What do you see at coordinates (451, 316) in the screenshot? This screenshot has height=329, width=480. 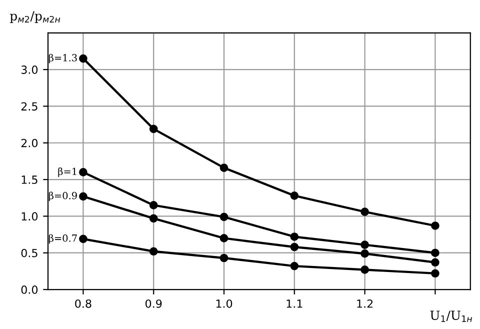 I see `x-axis-title: U$_{1}$/U$_{1н}$` at bounding box center [451, 316].